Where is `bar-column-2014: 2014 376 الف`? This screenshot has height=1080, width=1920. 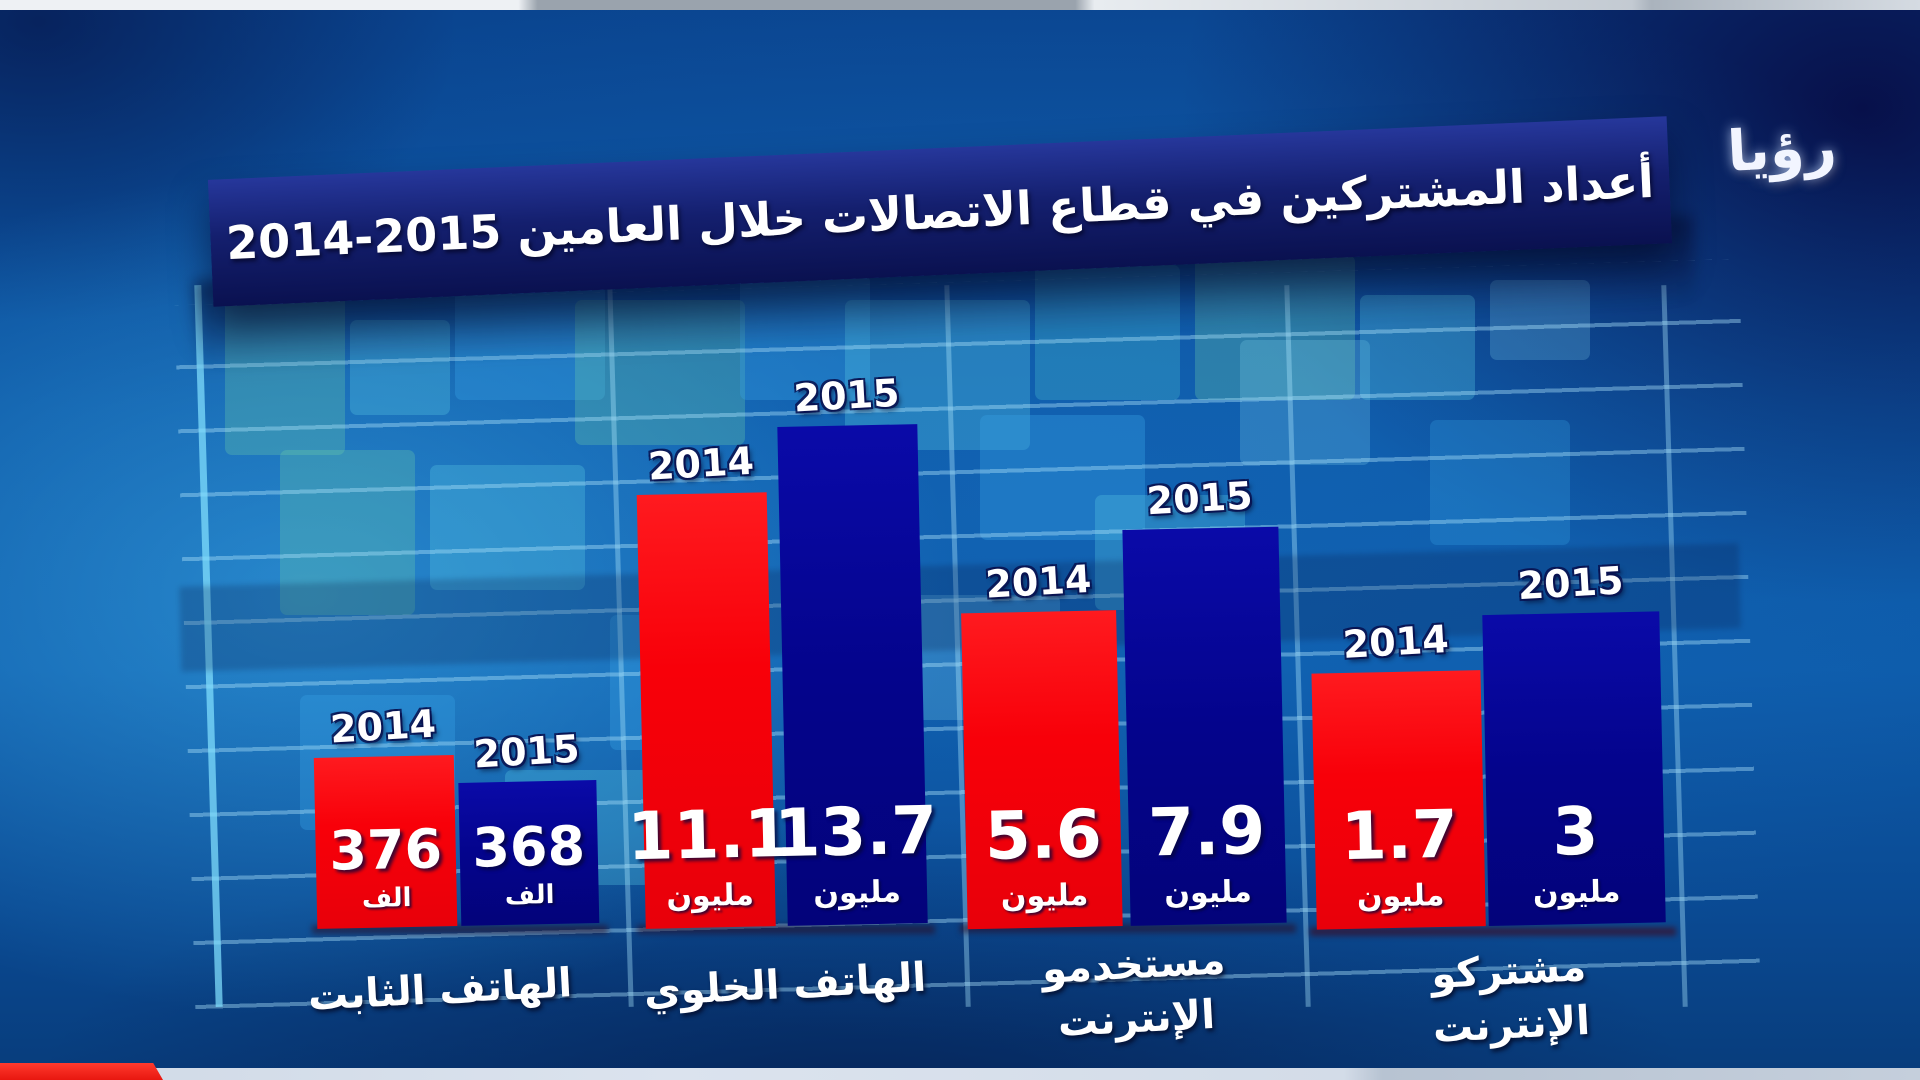
bar-column-2014: 2014 376 الف is located at coordinates (385, 815).